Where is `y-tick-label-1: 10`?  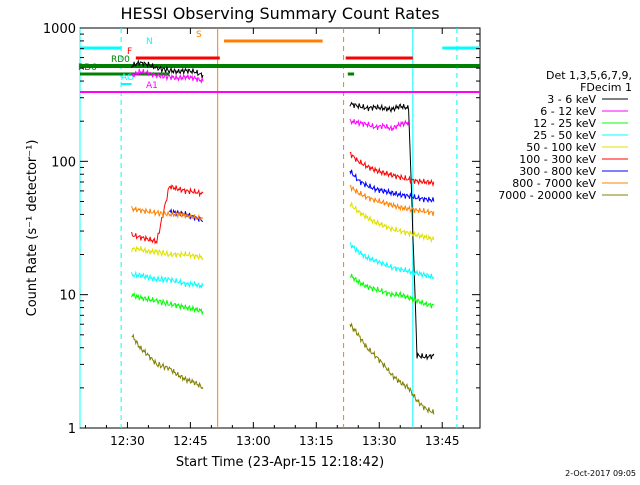 y-tick-label-1: 10 is located at coordinates (67, 296).